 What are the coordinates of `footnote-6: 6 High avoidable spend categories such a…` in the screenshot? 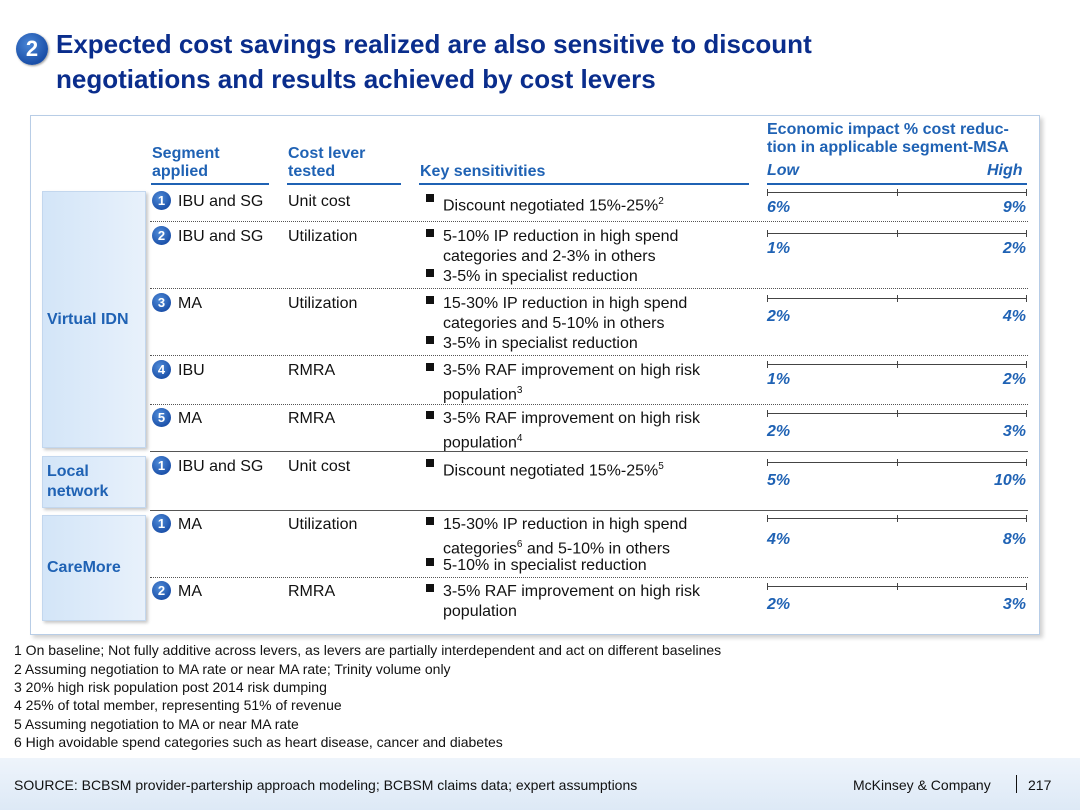 It's located at (258, 742).